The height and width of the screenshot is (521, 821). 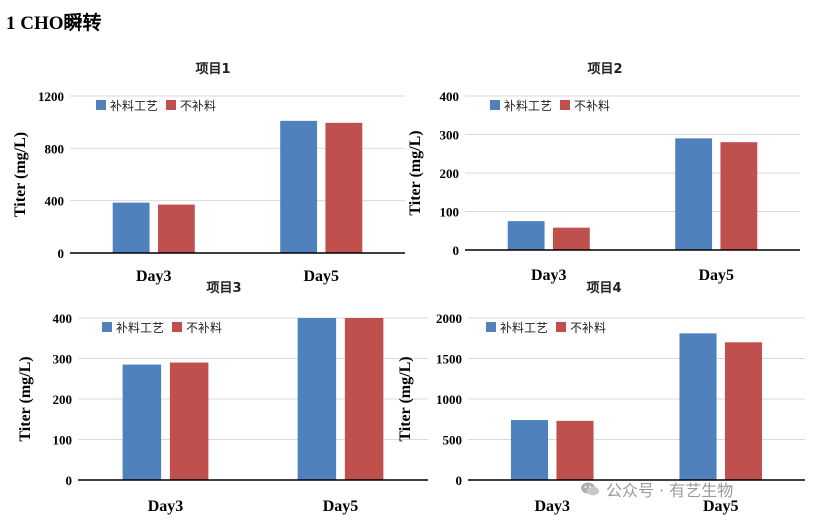 I want to click on watermark: 公众号 · 有艺生物, so click(x=656, y=489).